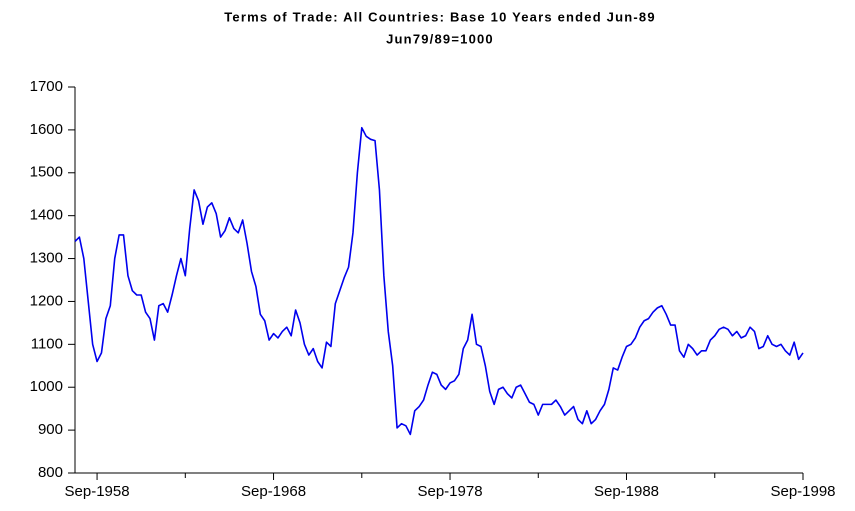 The image size is (855, 511). What do you see at coordinates (46, 129) in the screenshot?
I see `y-tick-label: 1600` at bounding box center [46, 129].